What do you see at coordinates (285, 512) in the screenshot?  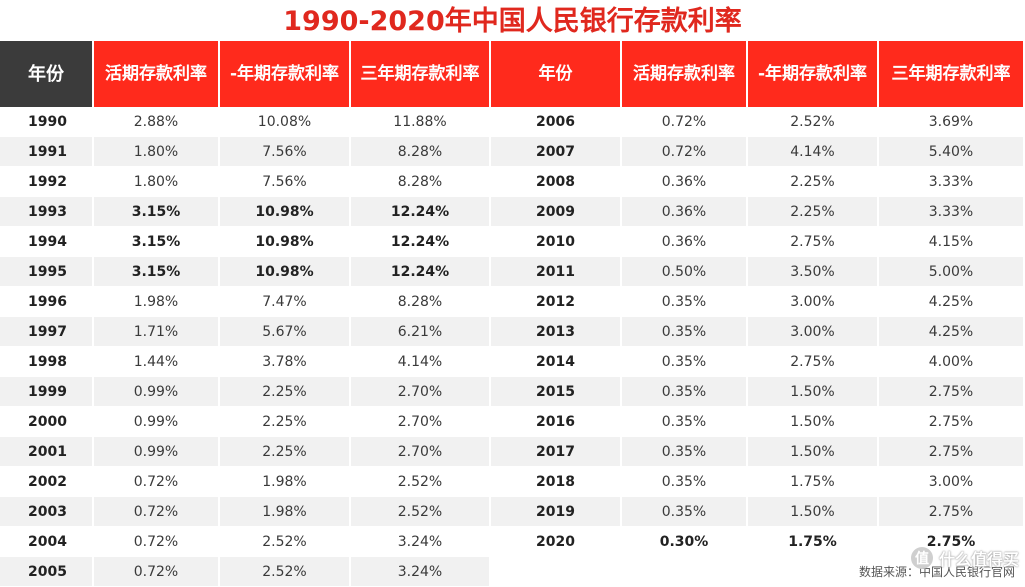 I see `one-year-rate-cell: 1.98%` at bounding box center [285, 512].